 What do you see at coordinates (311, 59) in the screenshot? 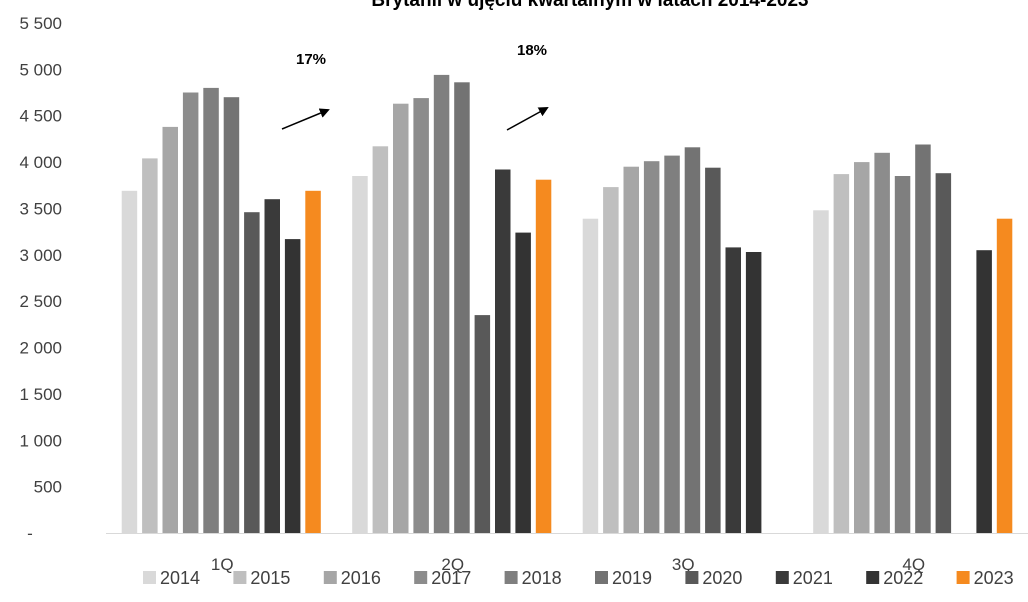
I see `annotation-label: 17%` at bounding box center [311, 59].